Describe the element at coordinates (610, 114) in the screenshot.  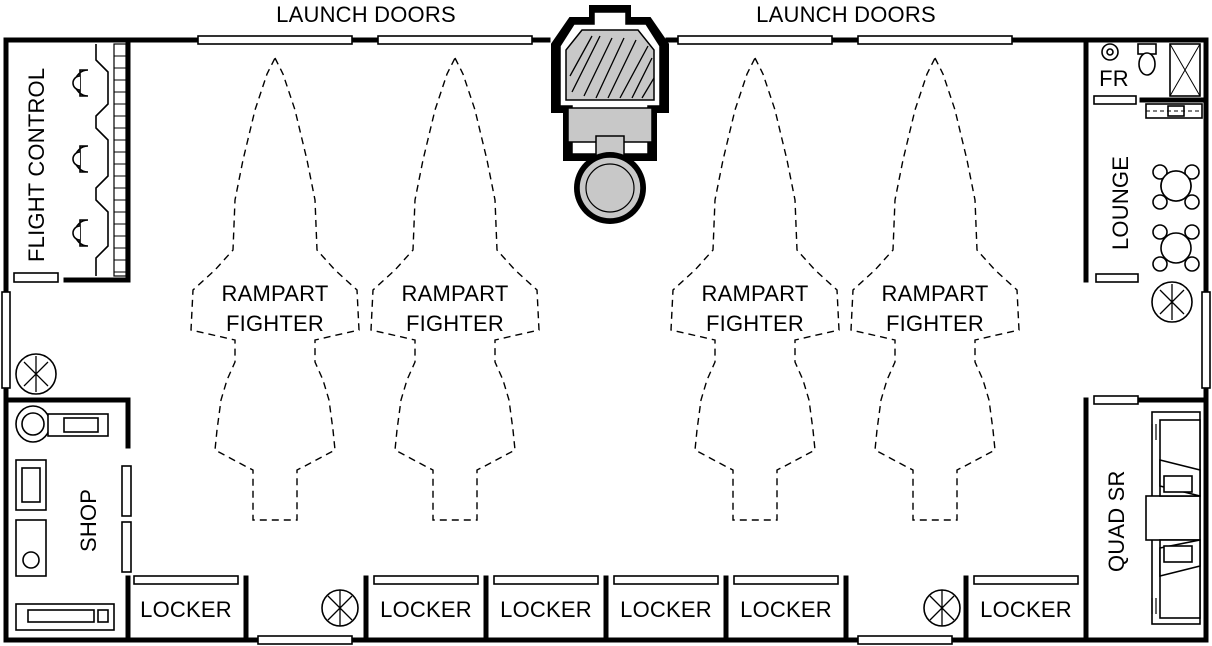
I see `spaceship-icon` at that location.